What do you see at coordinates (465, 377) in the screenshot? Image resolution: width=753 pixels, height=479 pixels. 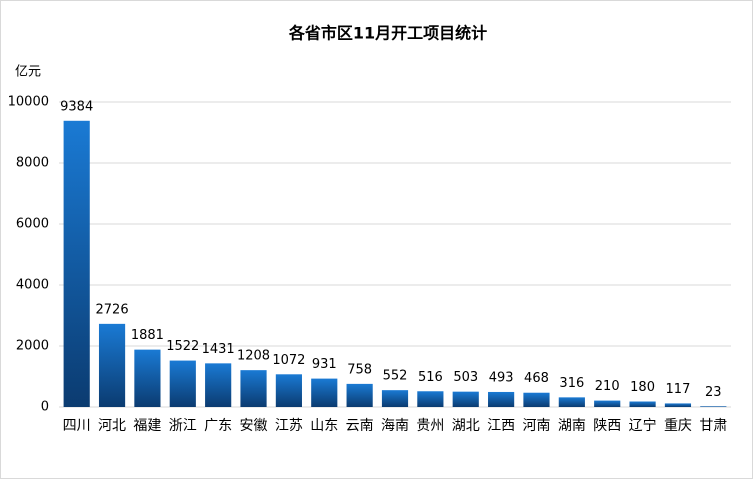 I see `data-label: 503` at bounding box center [465, 377].